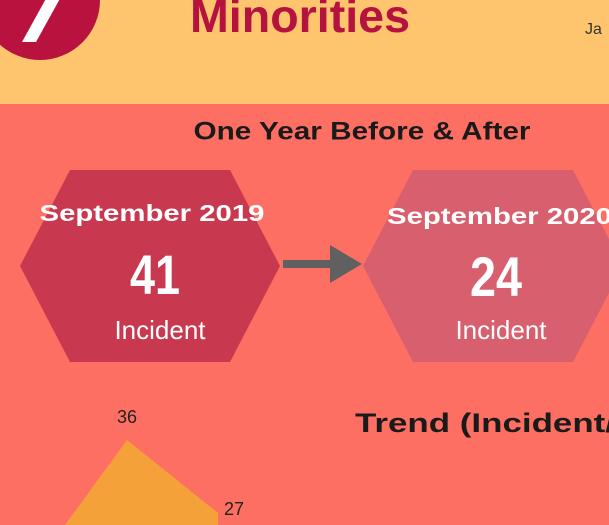  Describe the element at coordinates (482, 423) in the screenshot. I see `trend-title: Trend (Incident/` at that location.